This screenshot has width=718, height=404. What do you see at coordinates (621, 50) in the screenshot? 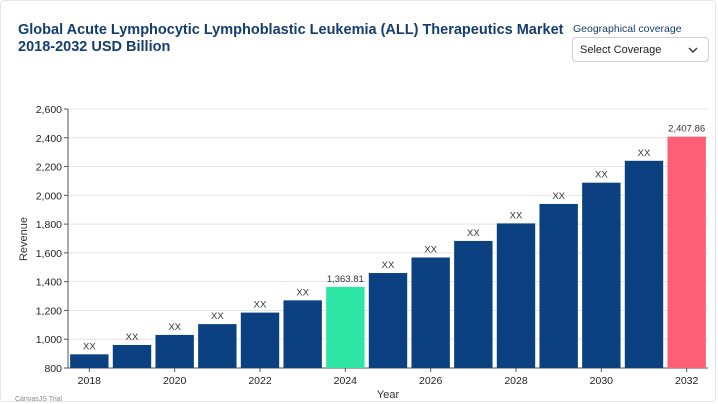
I see `coverage-select-value: Select Coverage` at bounding box center [621, 50].